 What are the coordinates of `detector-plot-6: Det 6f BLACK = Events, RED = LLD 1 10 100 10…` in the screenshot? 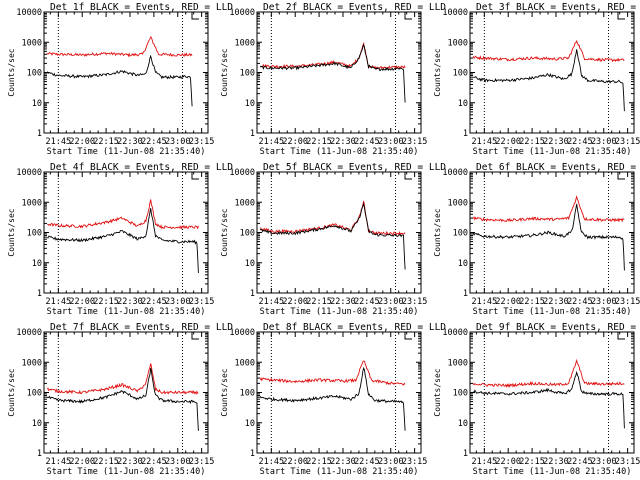 It's located at (536, 239).